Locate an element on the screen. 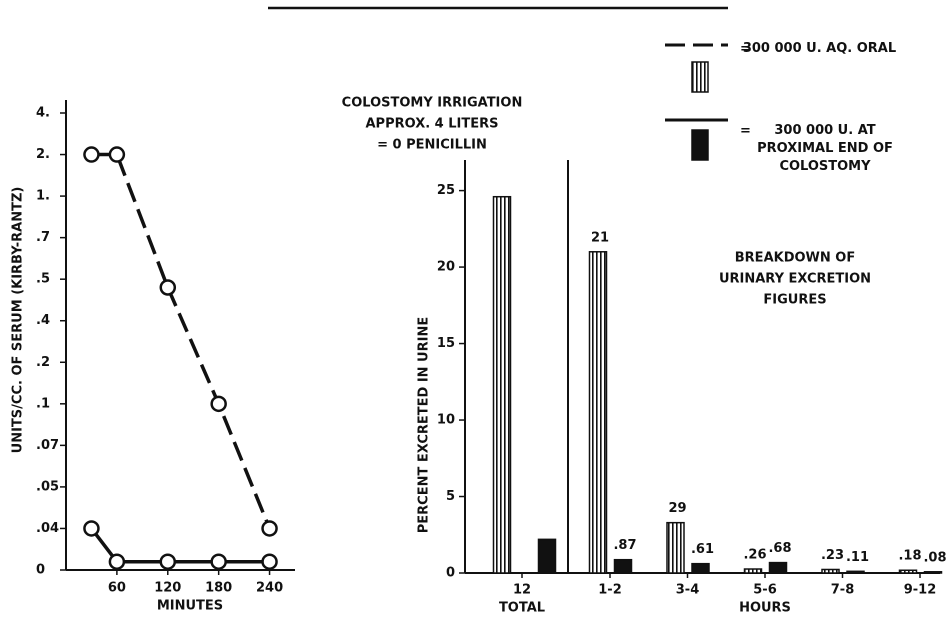 The image size is (948, 619). legend-label: 300 000 U. AQ. ORAL is located at coordinates (819, 48).